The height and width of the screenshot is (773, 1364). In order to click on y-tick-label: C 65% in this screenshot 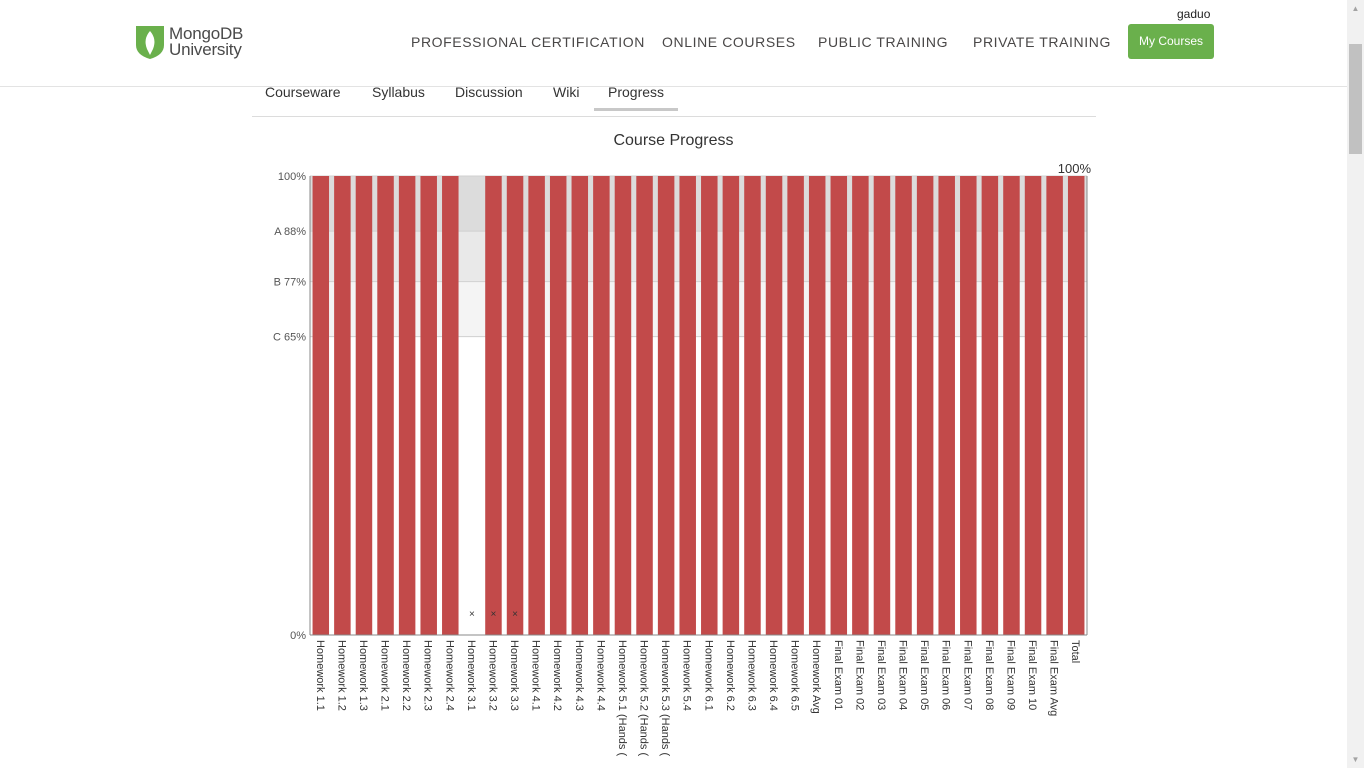, I will do `click(289, 338)`.